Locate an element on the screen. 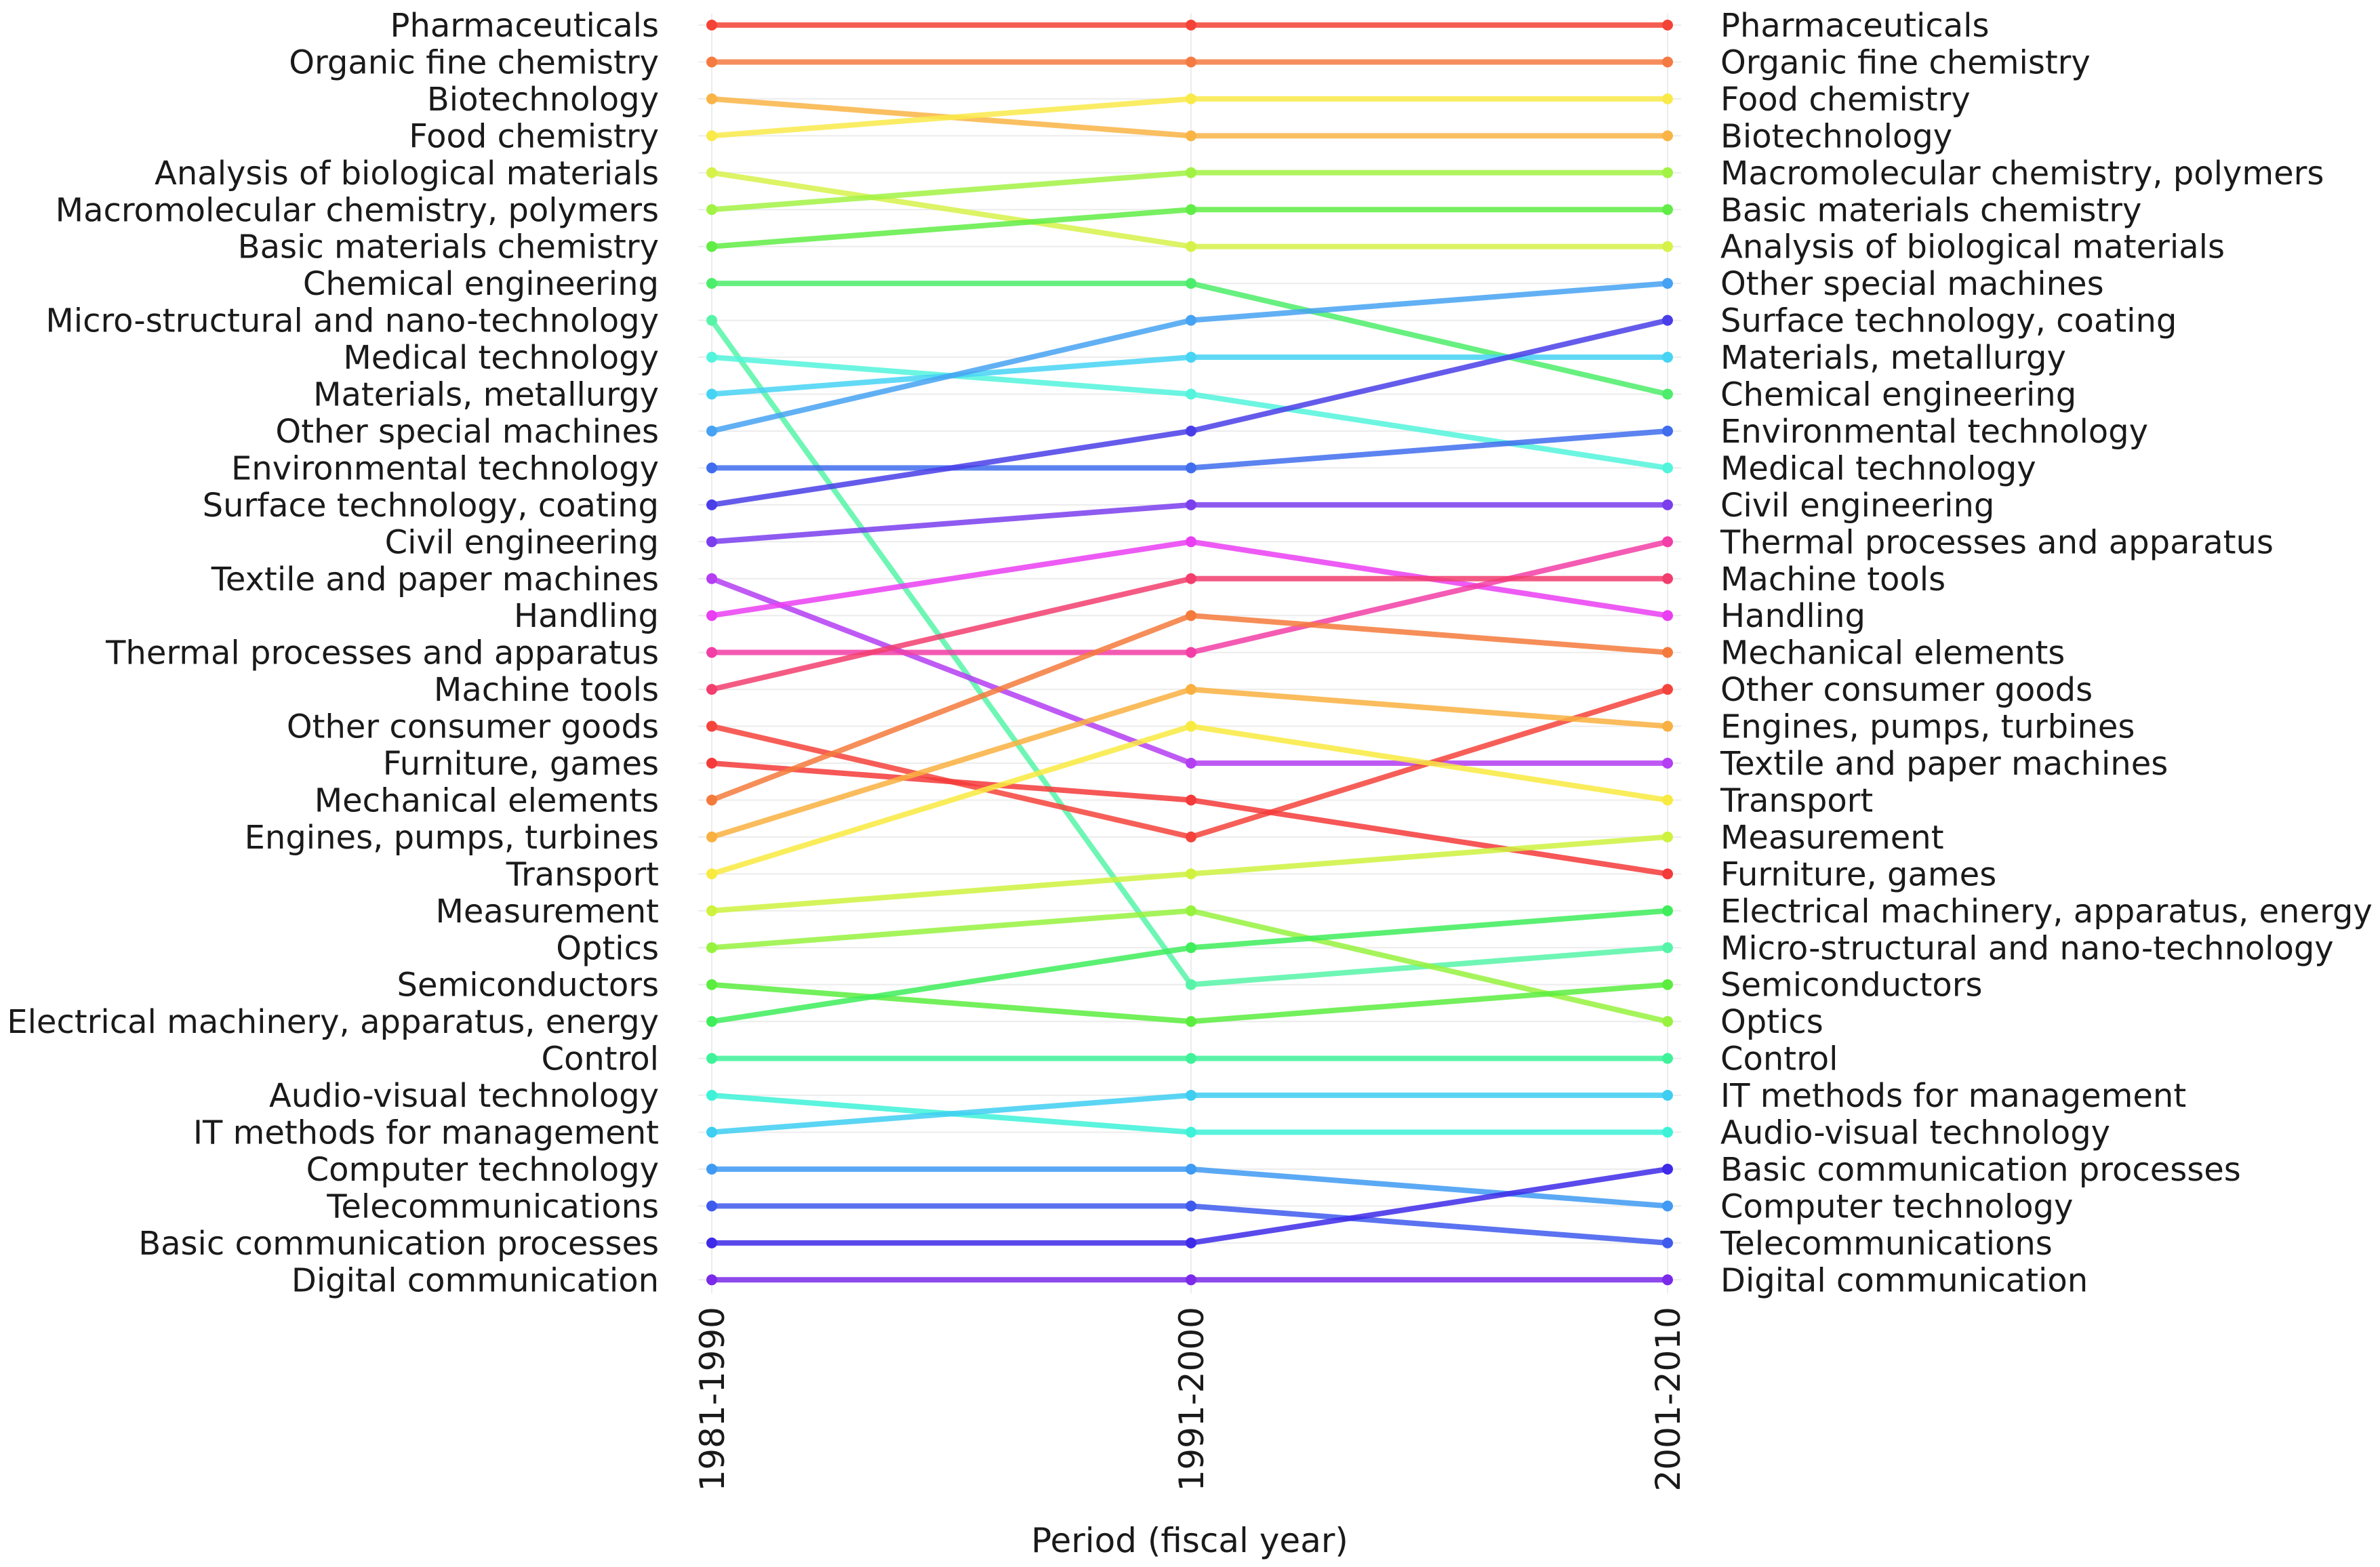 This screenshot has width=2380, height=1567. right-label-it-methods-for-management: IT methods for management is located at coordinates (1953, 1096).